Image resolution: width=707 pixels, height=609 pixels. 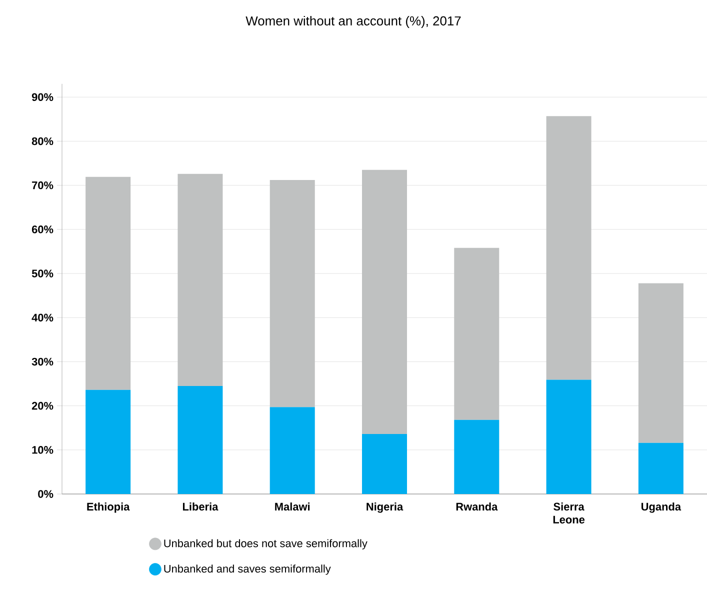 I want to click on x-tick-label: Malawi, so click(x=292, y=506).